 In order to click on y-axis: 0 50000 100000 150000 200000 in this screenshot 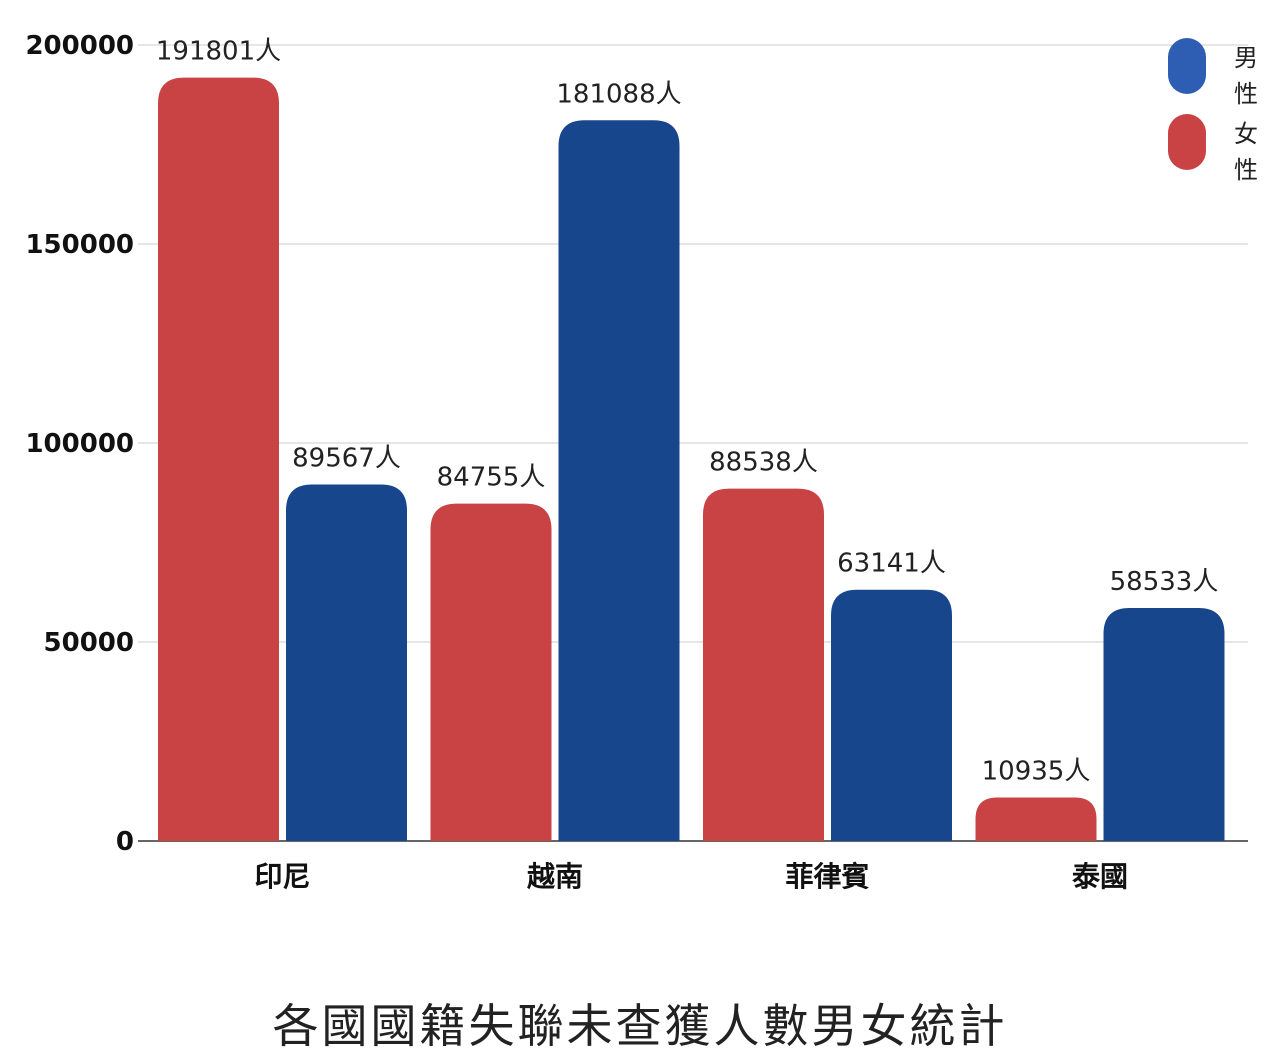, I will do `click(79, 444)`.